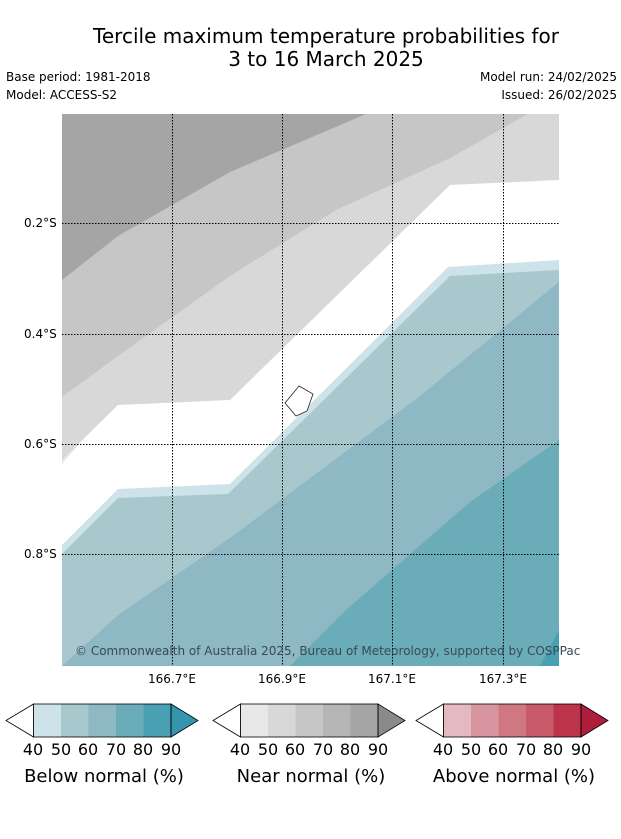  What do you see at coordinates (549, 648) in the screenshot?
I see `below-80-band` at bounding box center [549, 648].